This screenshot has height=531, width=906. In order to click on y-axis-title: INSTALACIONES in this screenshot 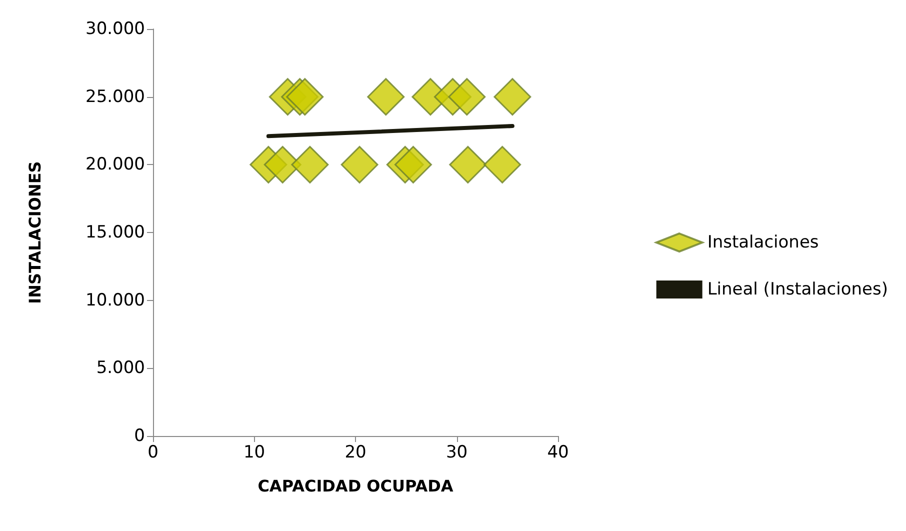, I will do `click(35, 232)`.